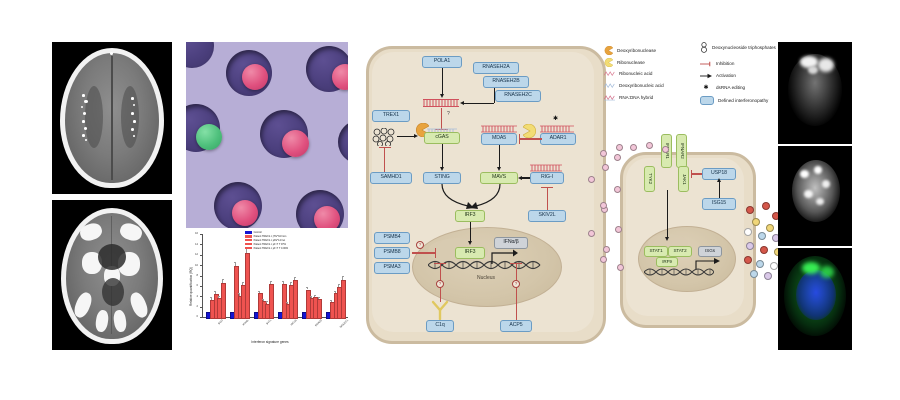 This screenshot has height=400, width=900. Describe the element at coordinates (248, 236) in the screenshot. I see `legend-swatch` at that location.